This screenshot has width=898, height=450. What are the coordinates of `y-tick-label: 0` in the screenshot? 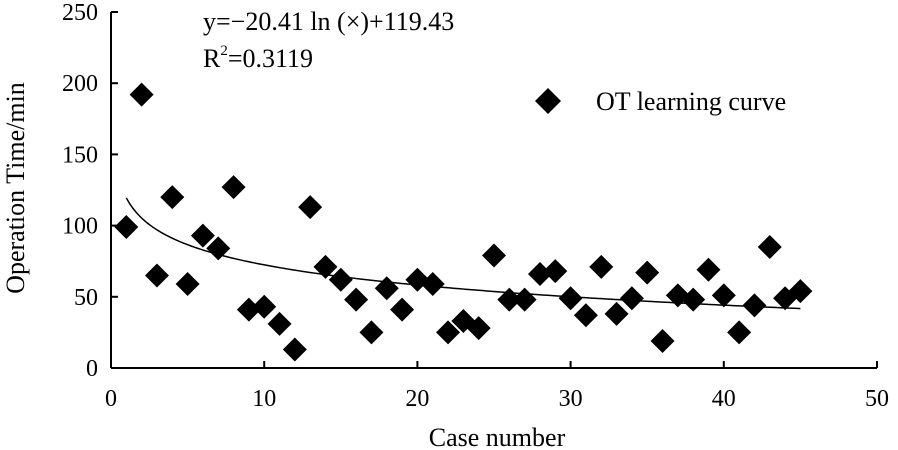 It's located at (92, 369).